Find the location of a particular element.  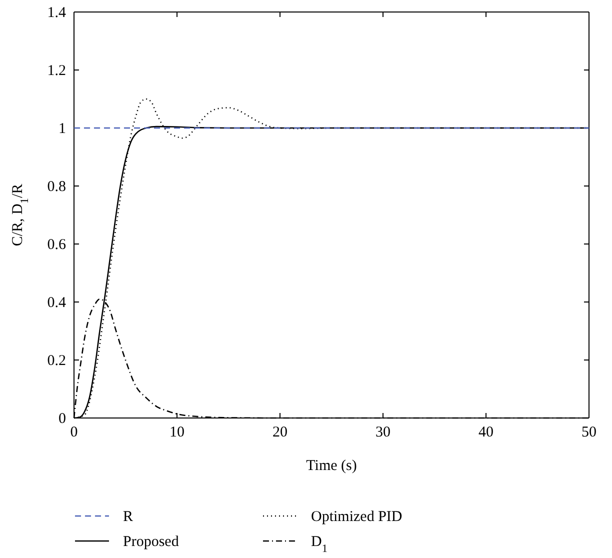

x-tick-label: 20 is located at coordinates (280, 432).